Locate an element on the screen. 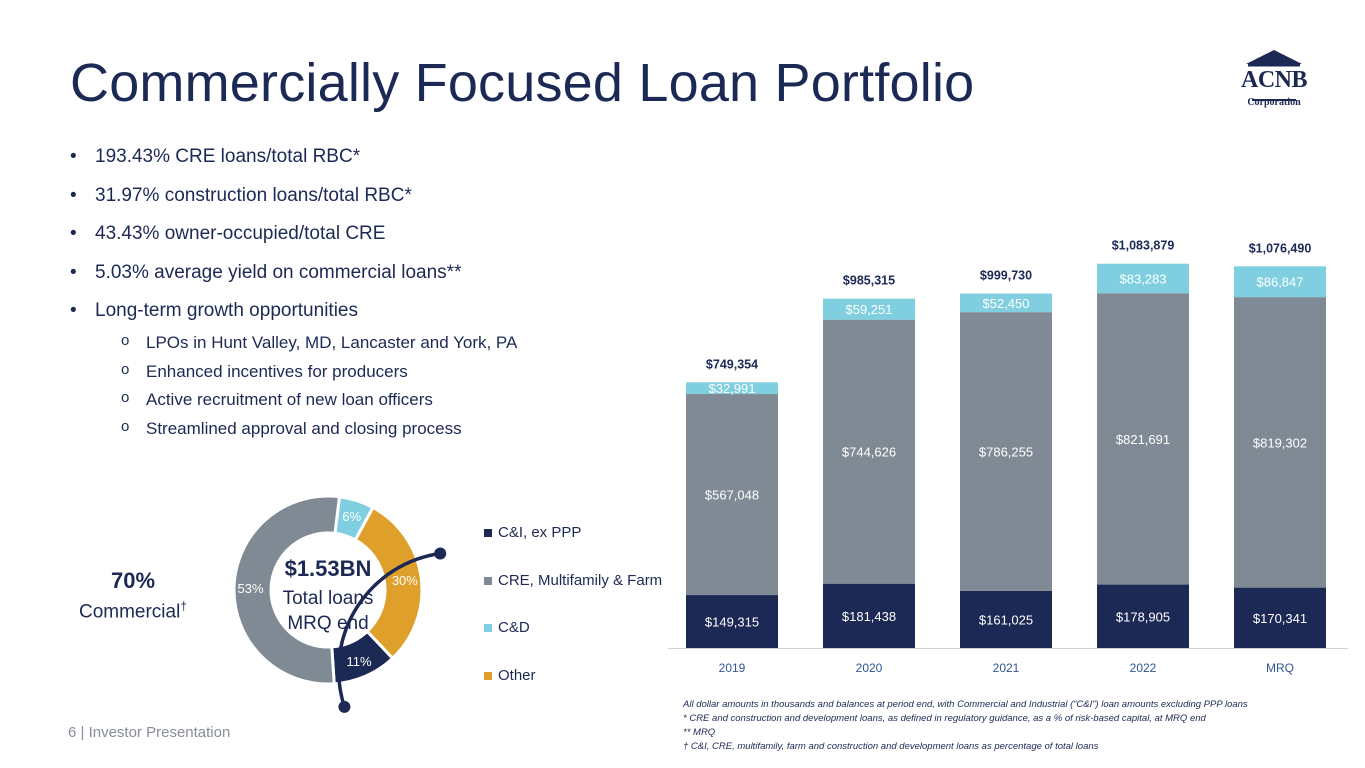 The height and width of the screenshot is (768, 1365). logo-wordmark: ACNB is located at coordinates (1274, 80).